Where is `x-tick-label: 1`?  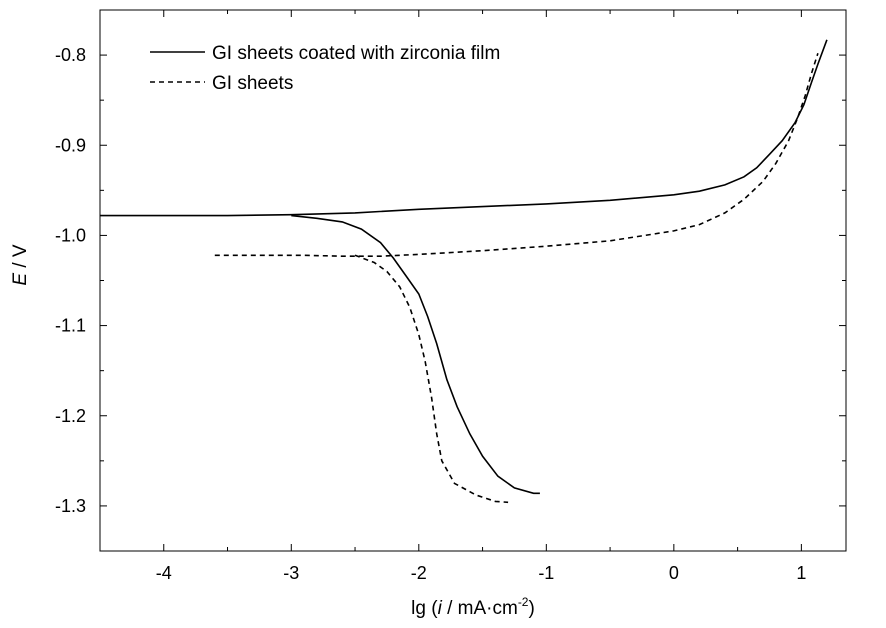 x-tick-label: 1 is located at coordinates (801, 573).